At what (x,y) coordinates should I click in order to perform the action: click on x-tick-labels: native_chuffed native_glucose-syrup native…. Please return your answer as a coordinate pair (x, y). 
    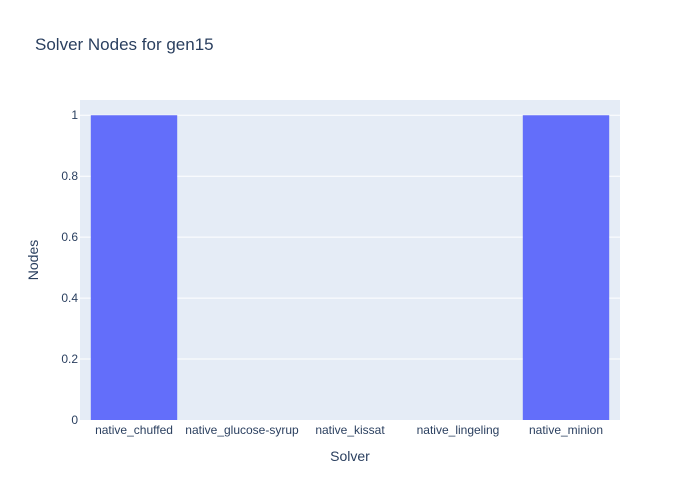
    Looking at the image, I should click on (349, 430).